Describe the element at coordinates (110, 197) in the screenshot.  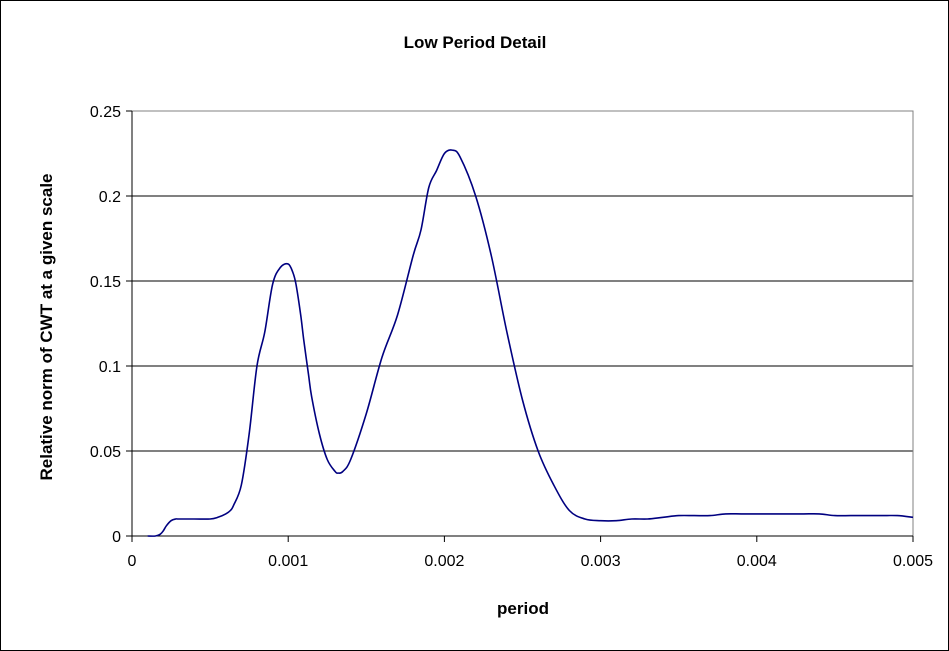
I see `y-tick-label: 0.2` at that location.